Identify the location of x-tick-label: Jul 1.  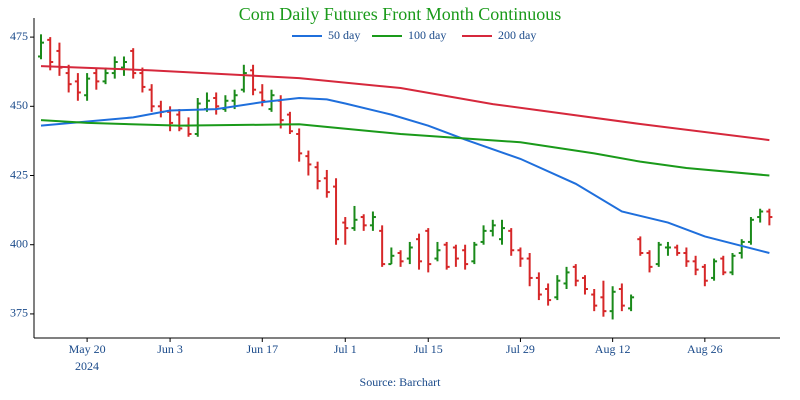
(345, 349).